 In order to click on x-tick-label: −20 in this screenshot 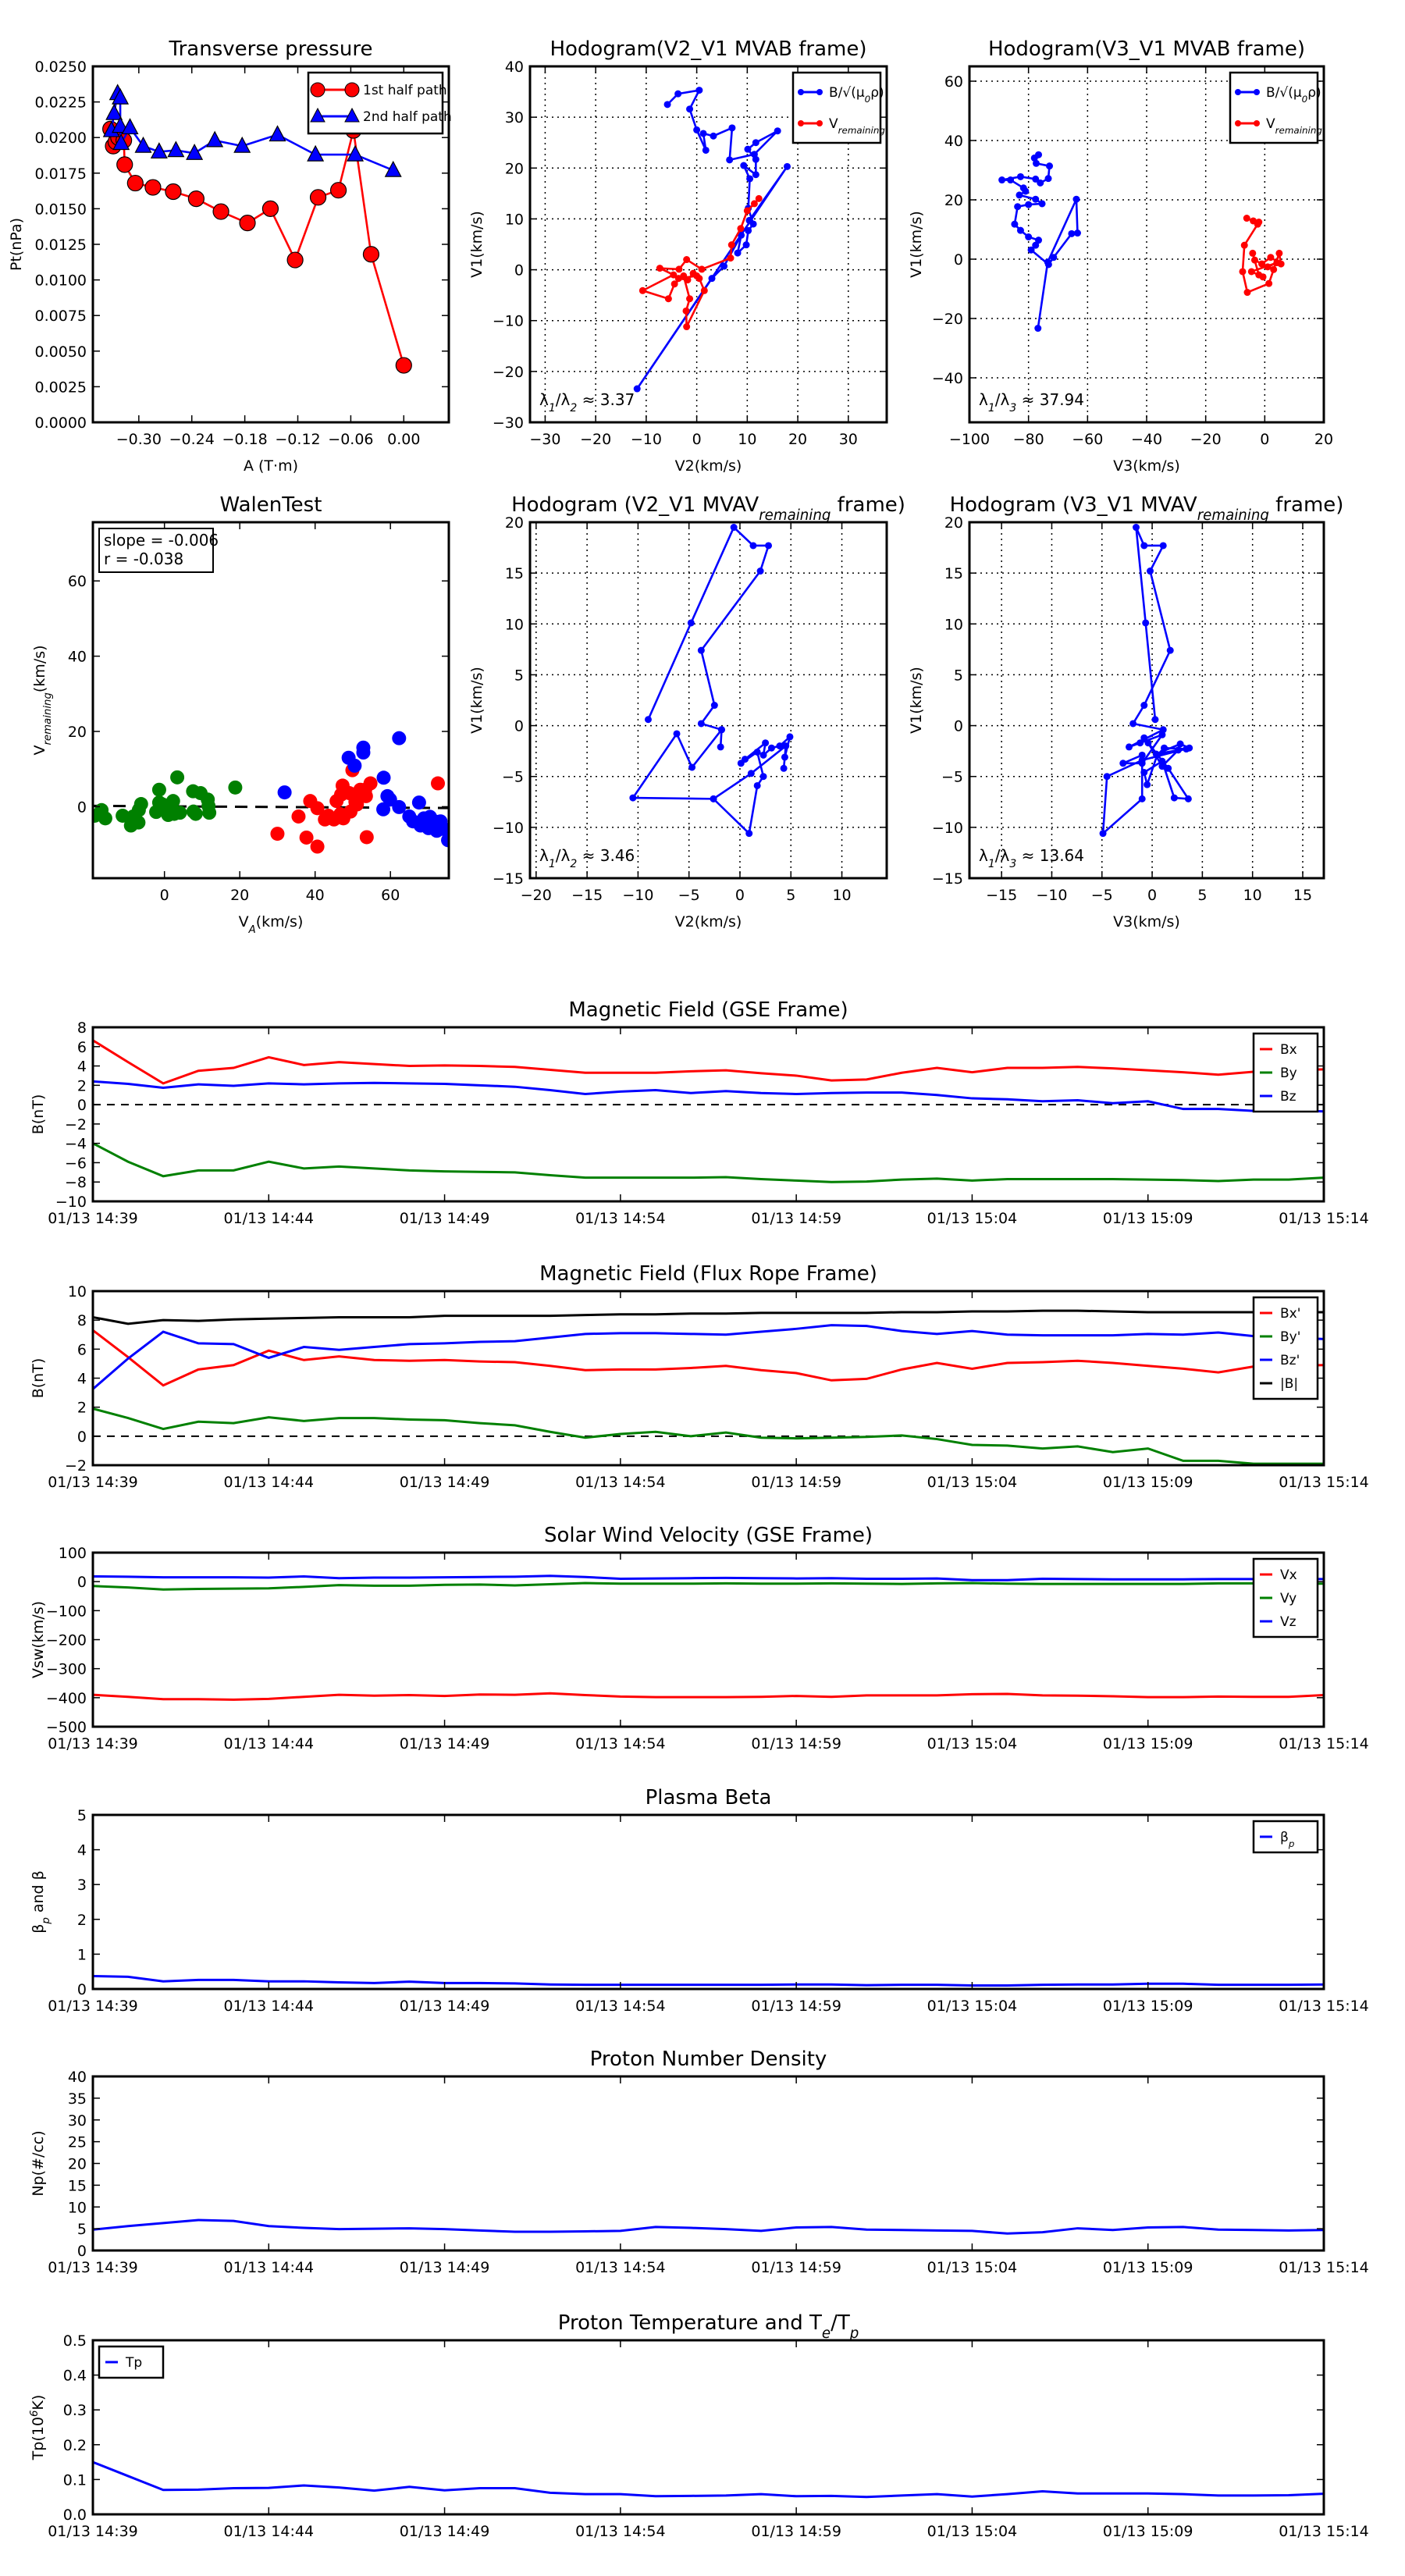, I will do `click(537, 895)`.